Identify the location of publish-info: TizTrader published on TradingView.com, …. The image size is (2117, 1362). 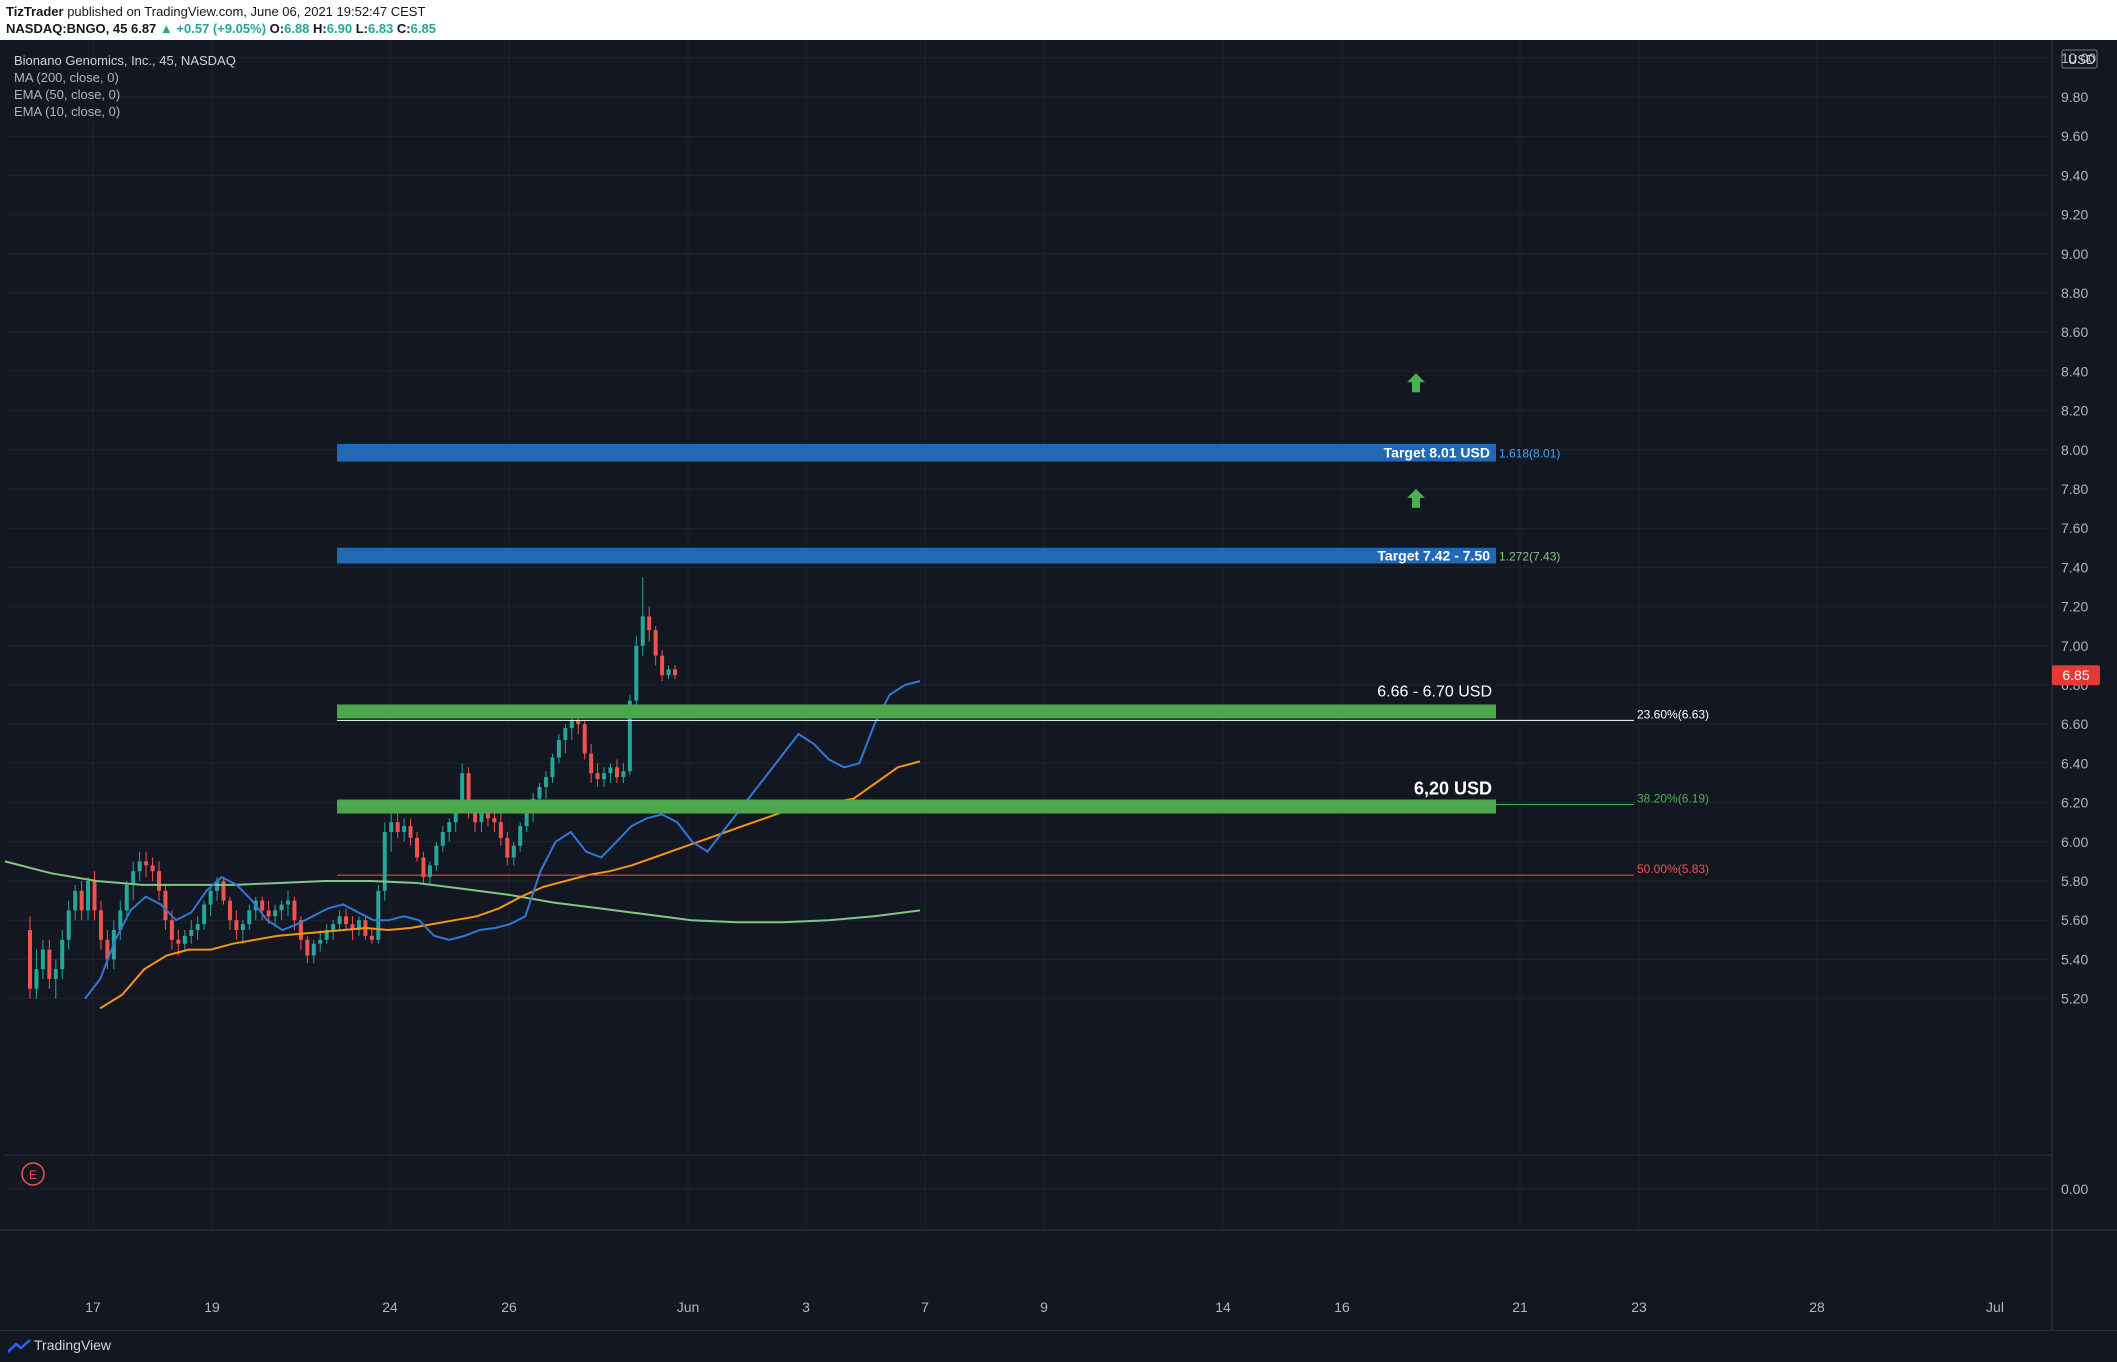
(215, 11).